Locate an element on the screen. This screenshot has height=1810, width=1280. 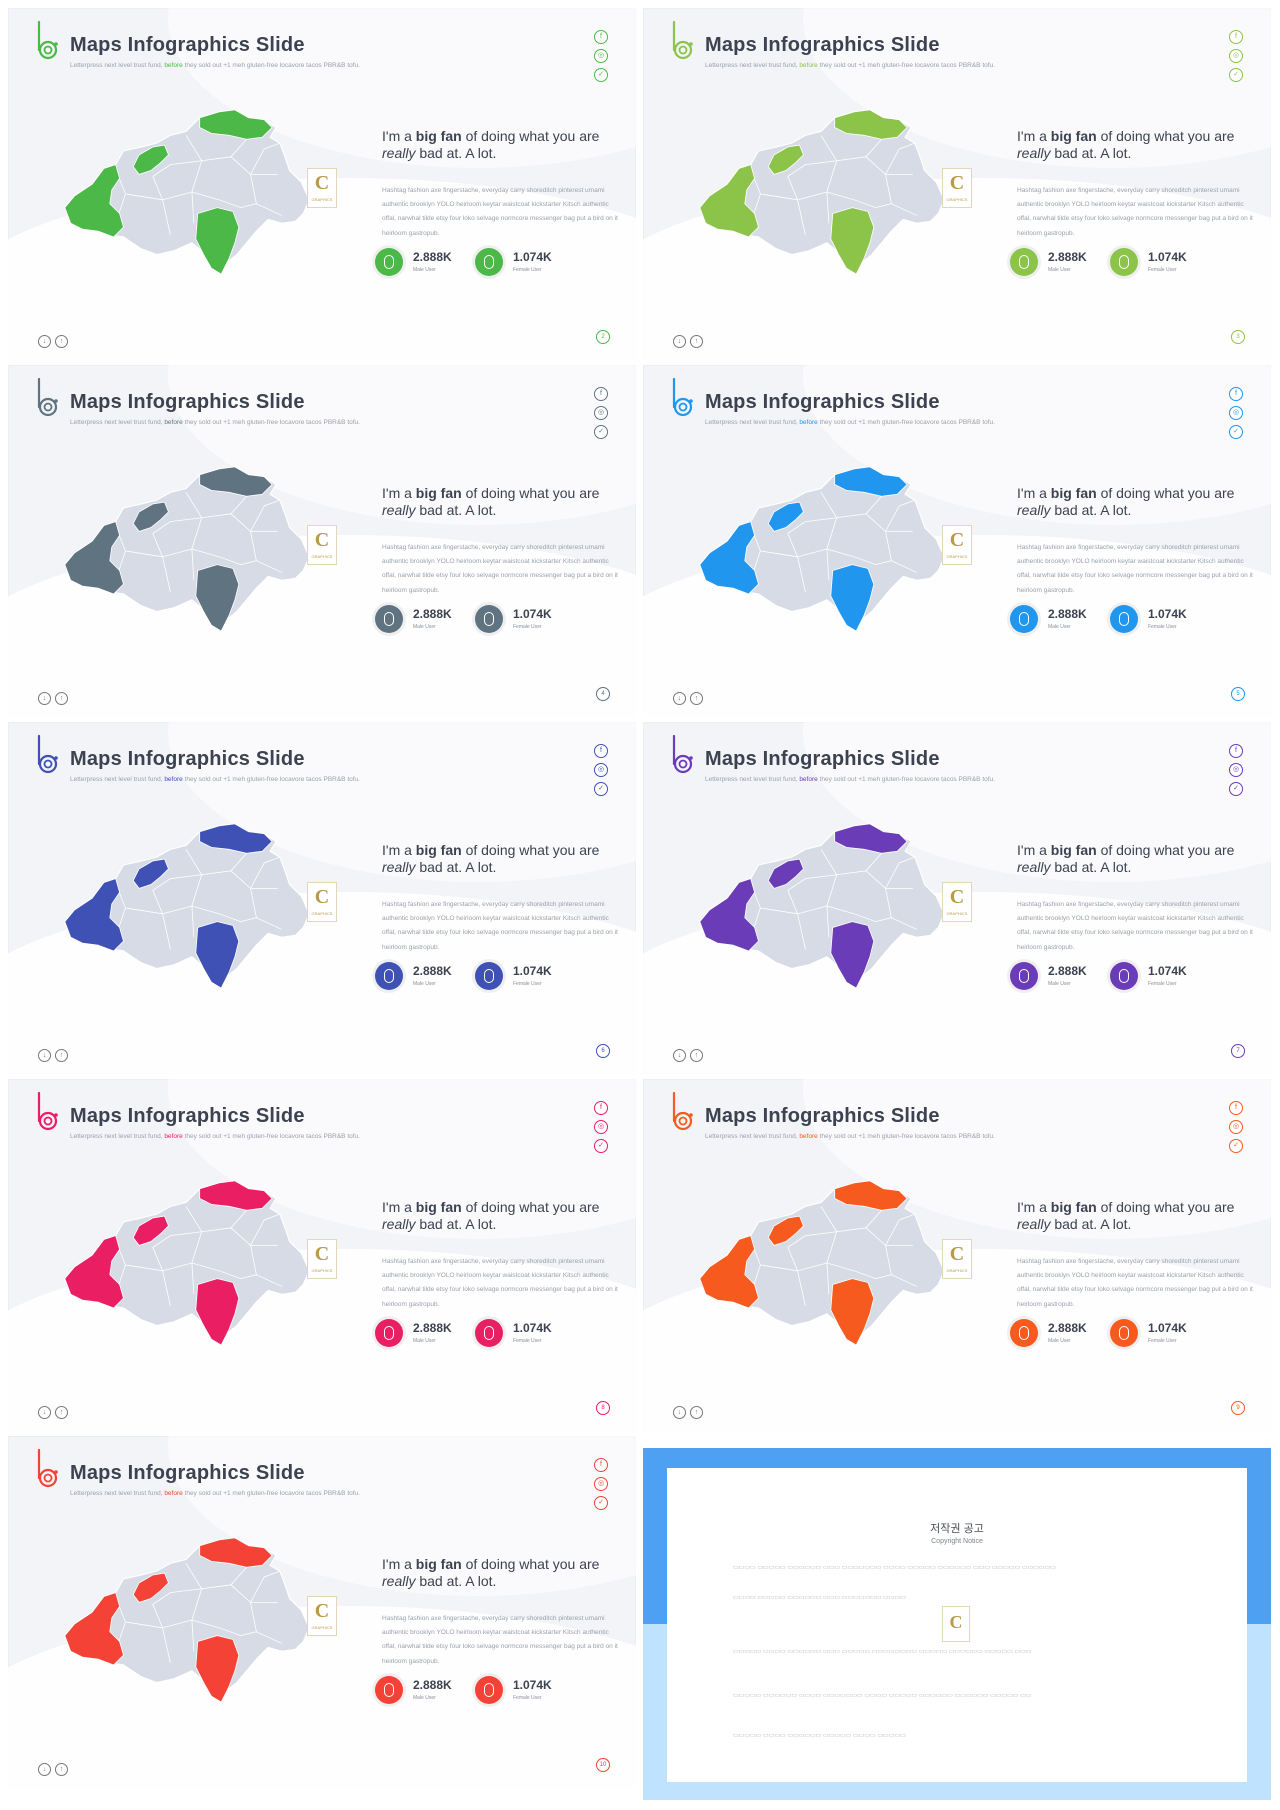
watermark-badge: C GRAPHICS is located at coordinates (322, 188).